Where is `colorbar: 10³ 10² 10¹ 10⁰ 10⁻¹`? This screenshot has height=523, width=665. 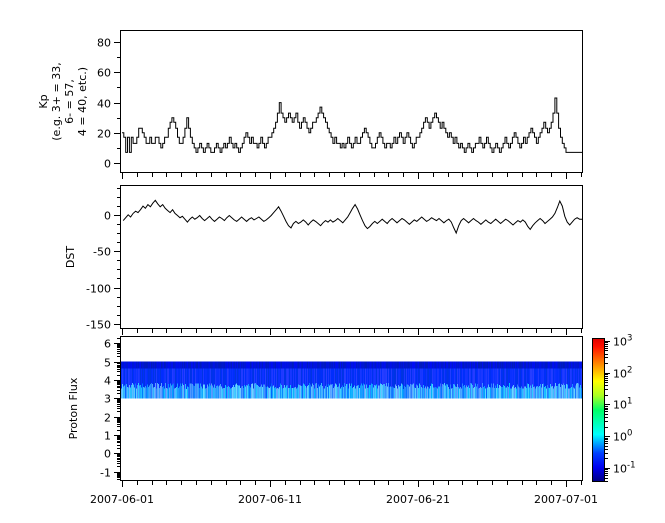
colorbar: 10³ 10² 10¹ 10⁰ 10⁻¹ is located at coordinates (613, 408).